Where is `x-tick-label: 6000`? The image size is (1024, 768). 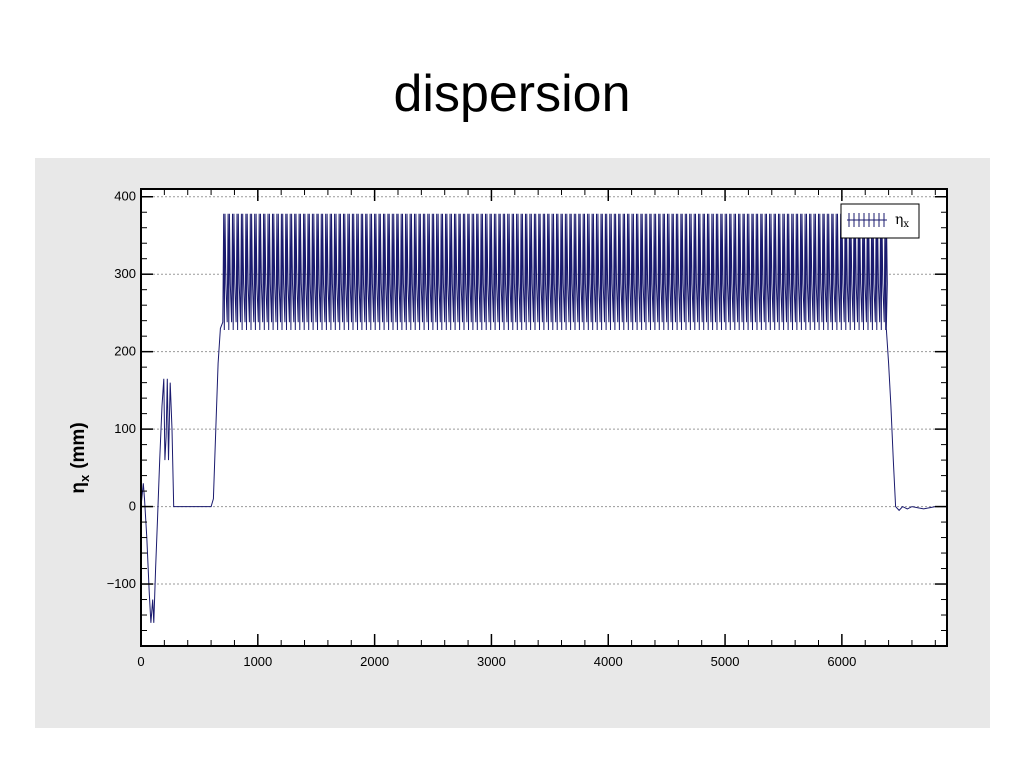
x-tick-label: 6000 is located at coordinates (841, 661).